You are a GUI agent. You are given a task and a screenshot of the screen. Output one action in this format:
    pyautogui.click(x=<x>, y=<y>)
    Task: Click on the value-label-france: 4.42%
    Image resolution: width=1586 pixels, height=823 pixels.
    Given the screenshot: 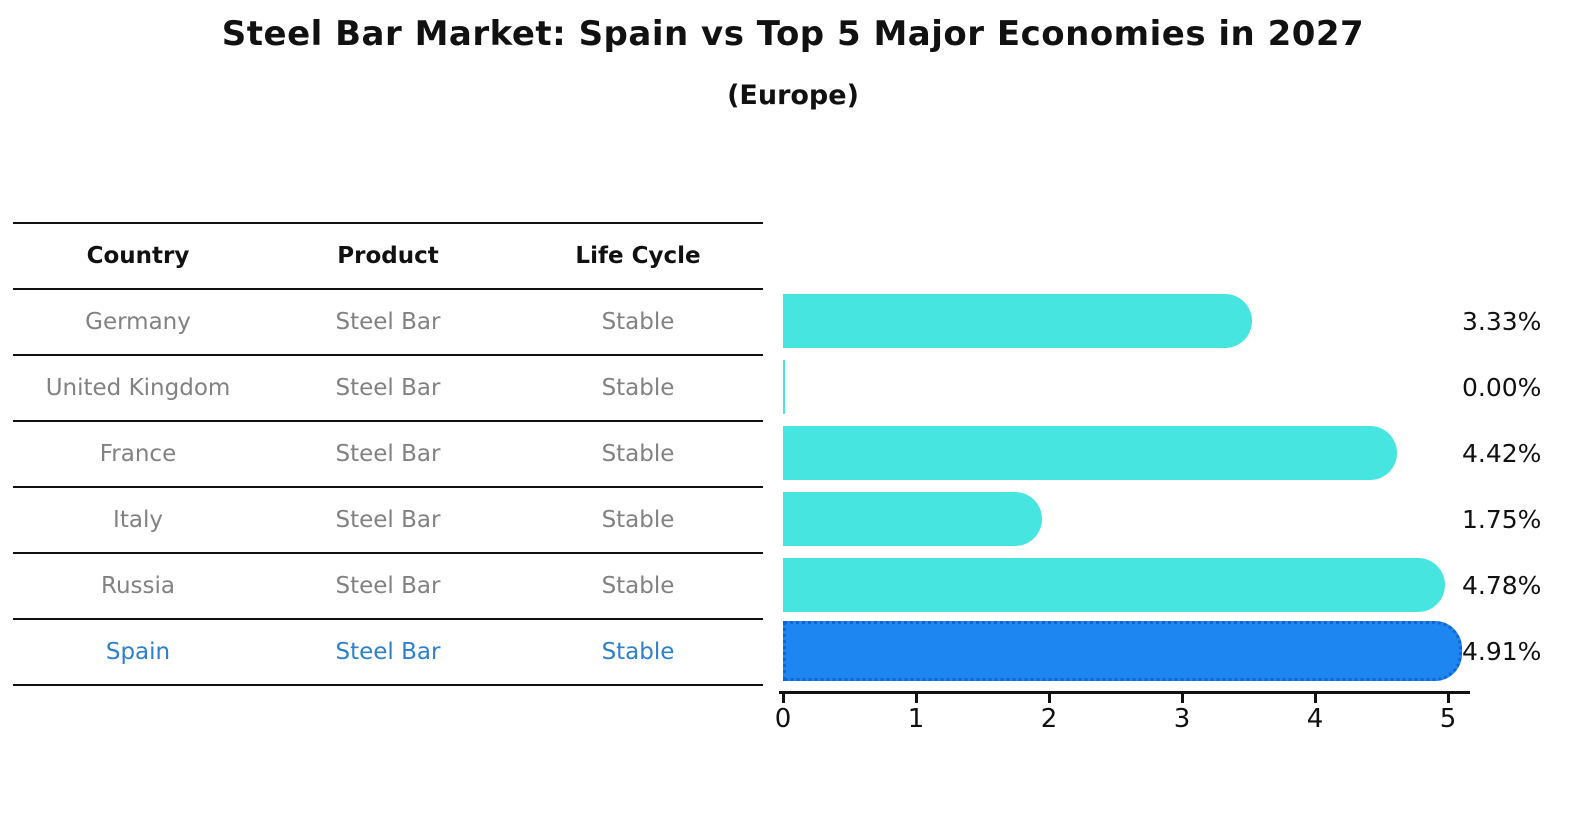 What is the action you would take?
    pyautogui.click(x=1502, y=453)
    